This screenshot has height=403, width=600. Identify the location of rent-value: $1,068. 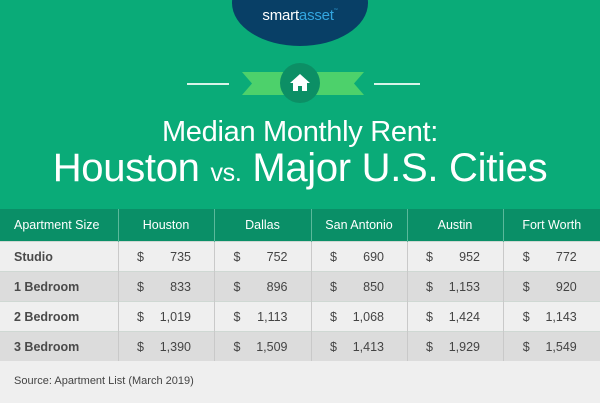
(359, 317).